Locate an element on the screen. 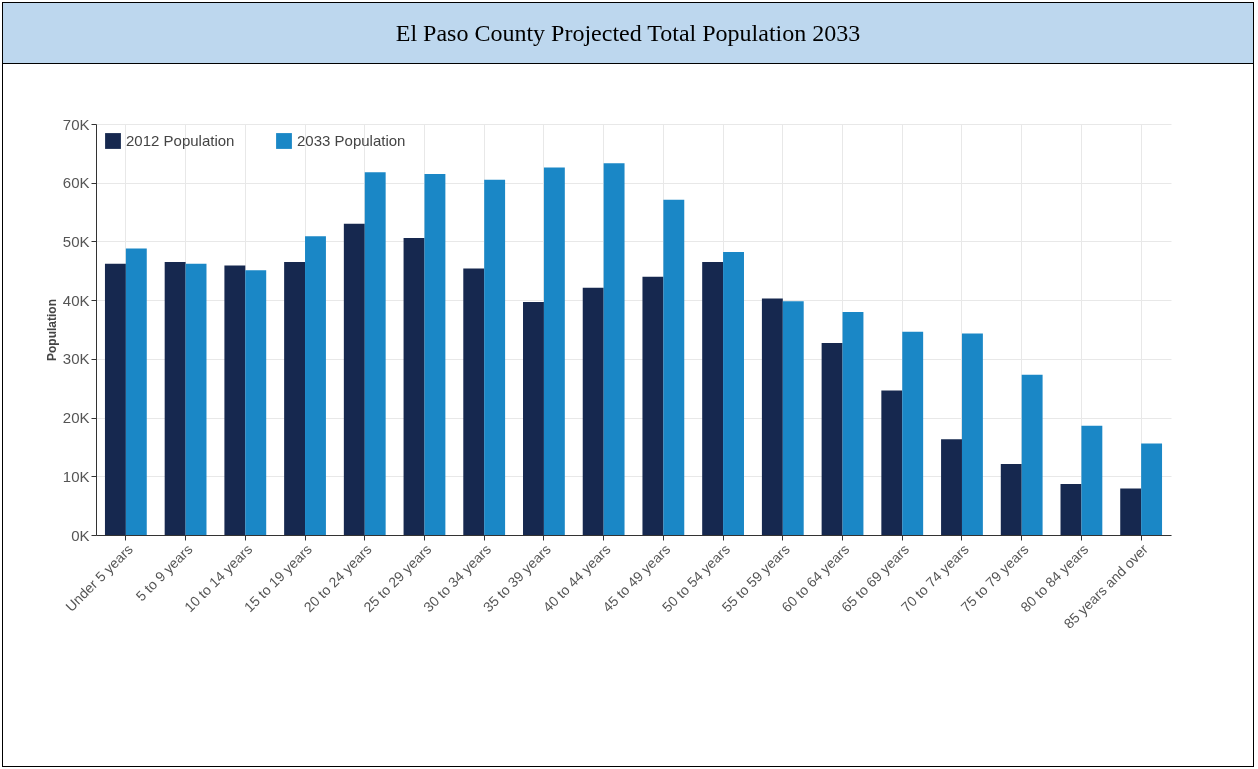 This screenshot has width=1258, height=769. chart-title: El Paso County Projected Total Population 2033 is located at coordinates (628, 33).